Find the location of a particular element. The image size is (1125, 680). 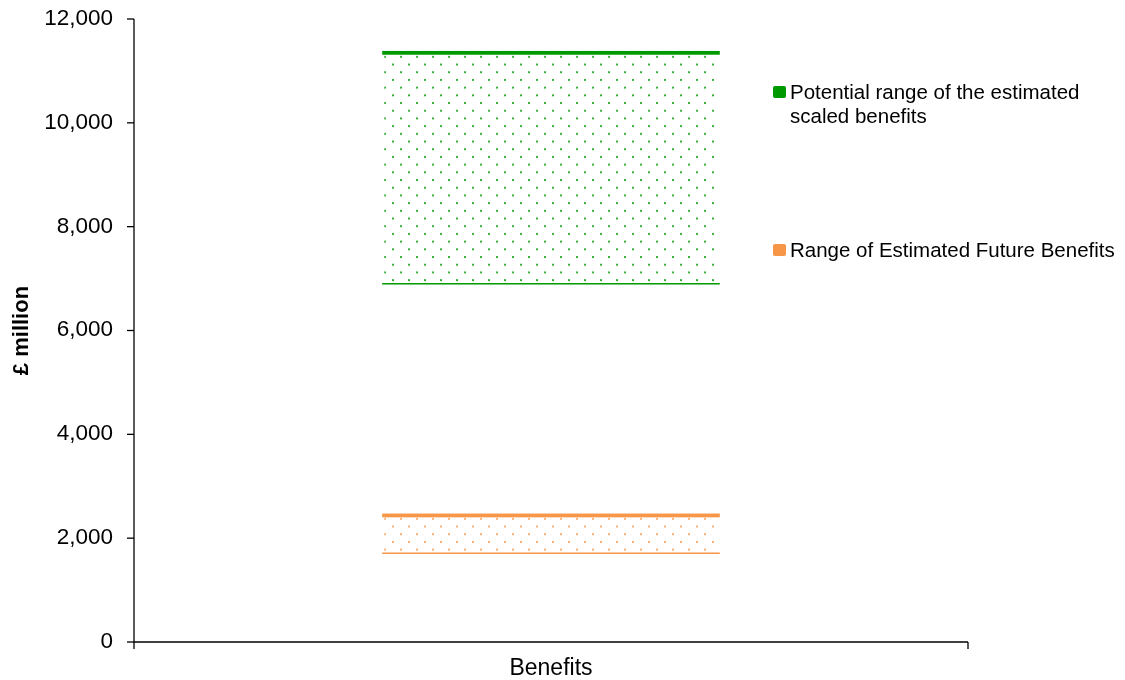

y-tick-label: 4,000 is located at coordinates (84, 433).